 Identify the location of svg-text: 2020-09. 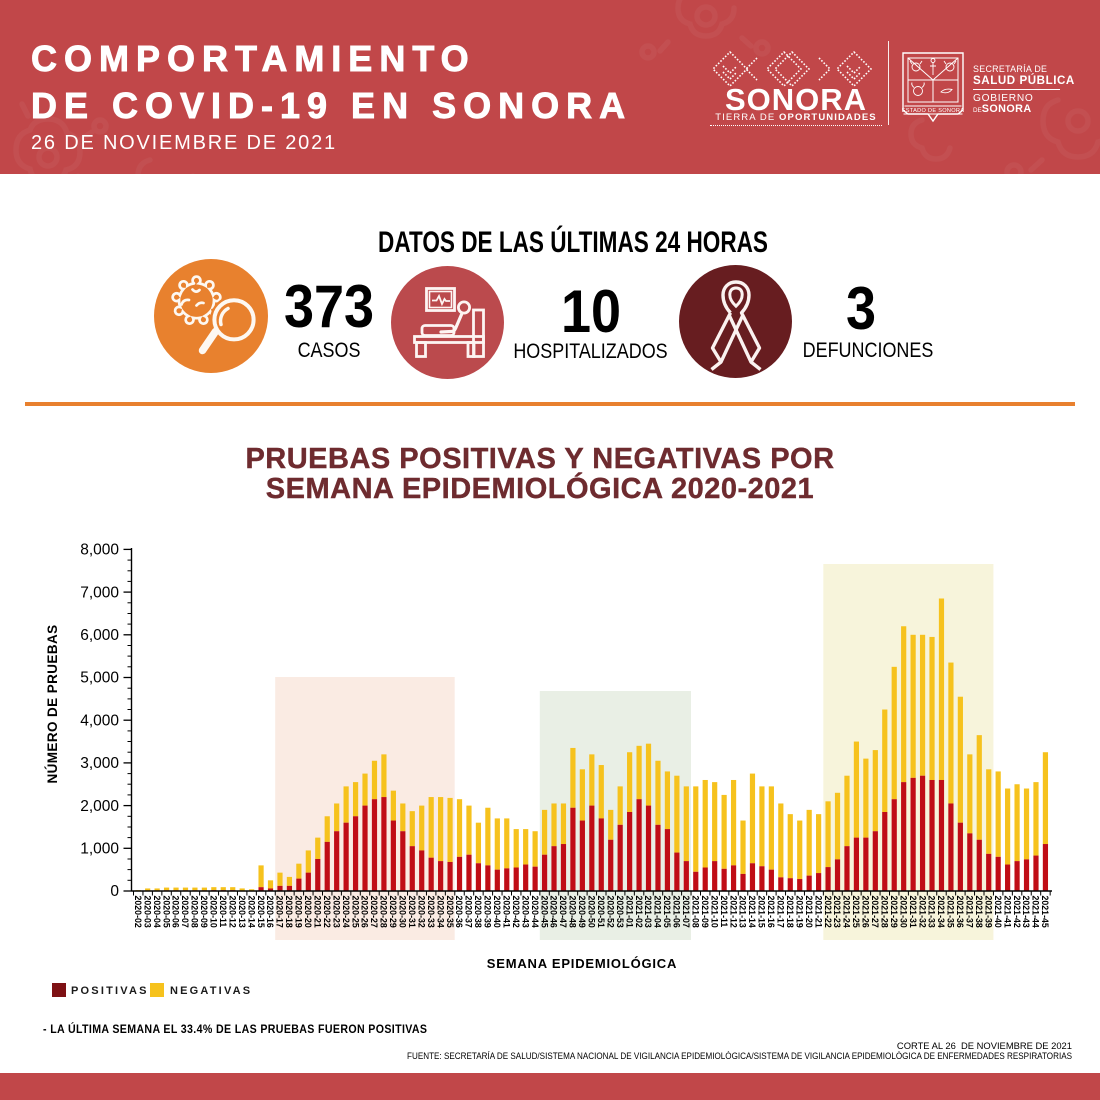
(204, 912).